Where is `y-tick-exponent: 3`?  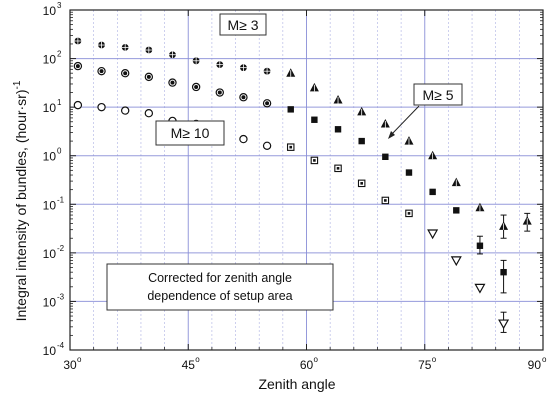
y-tick-exponent: 3 is located at coordinates (59, 5).